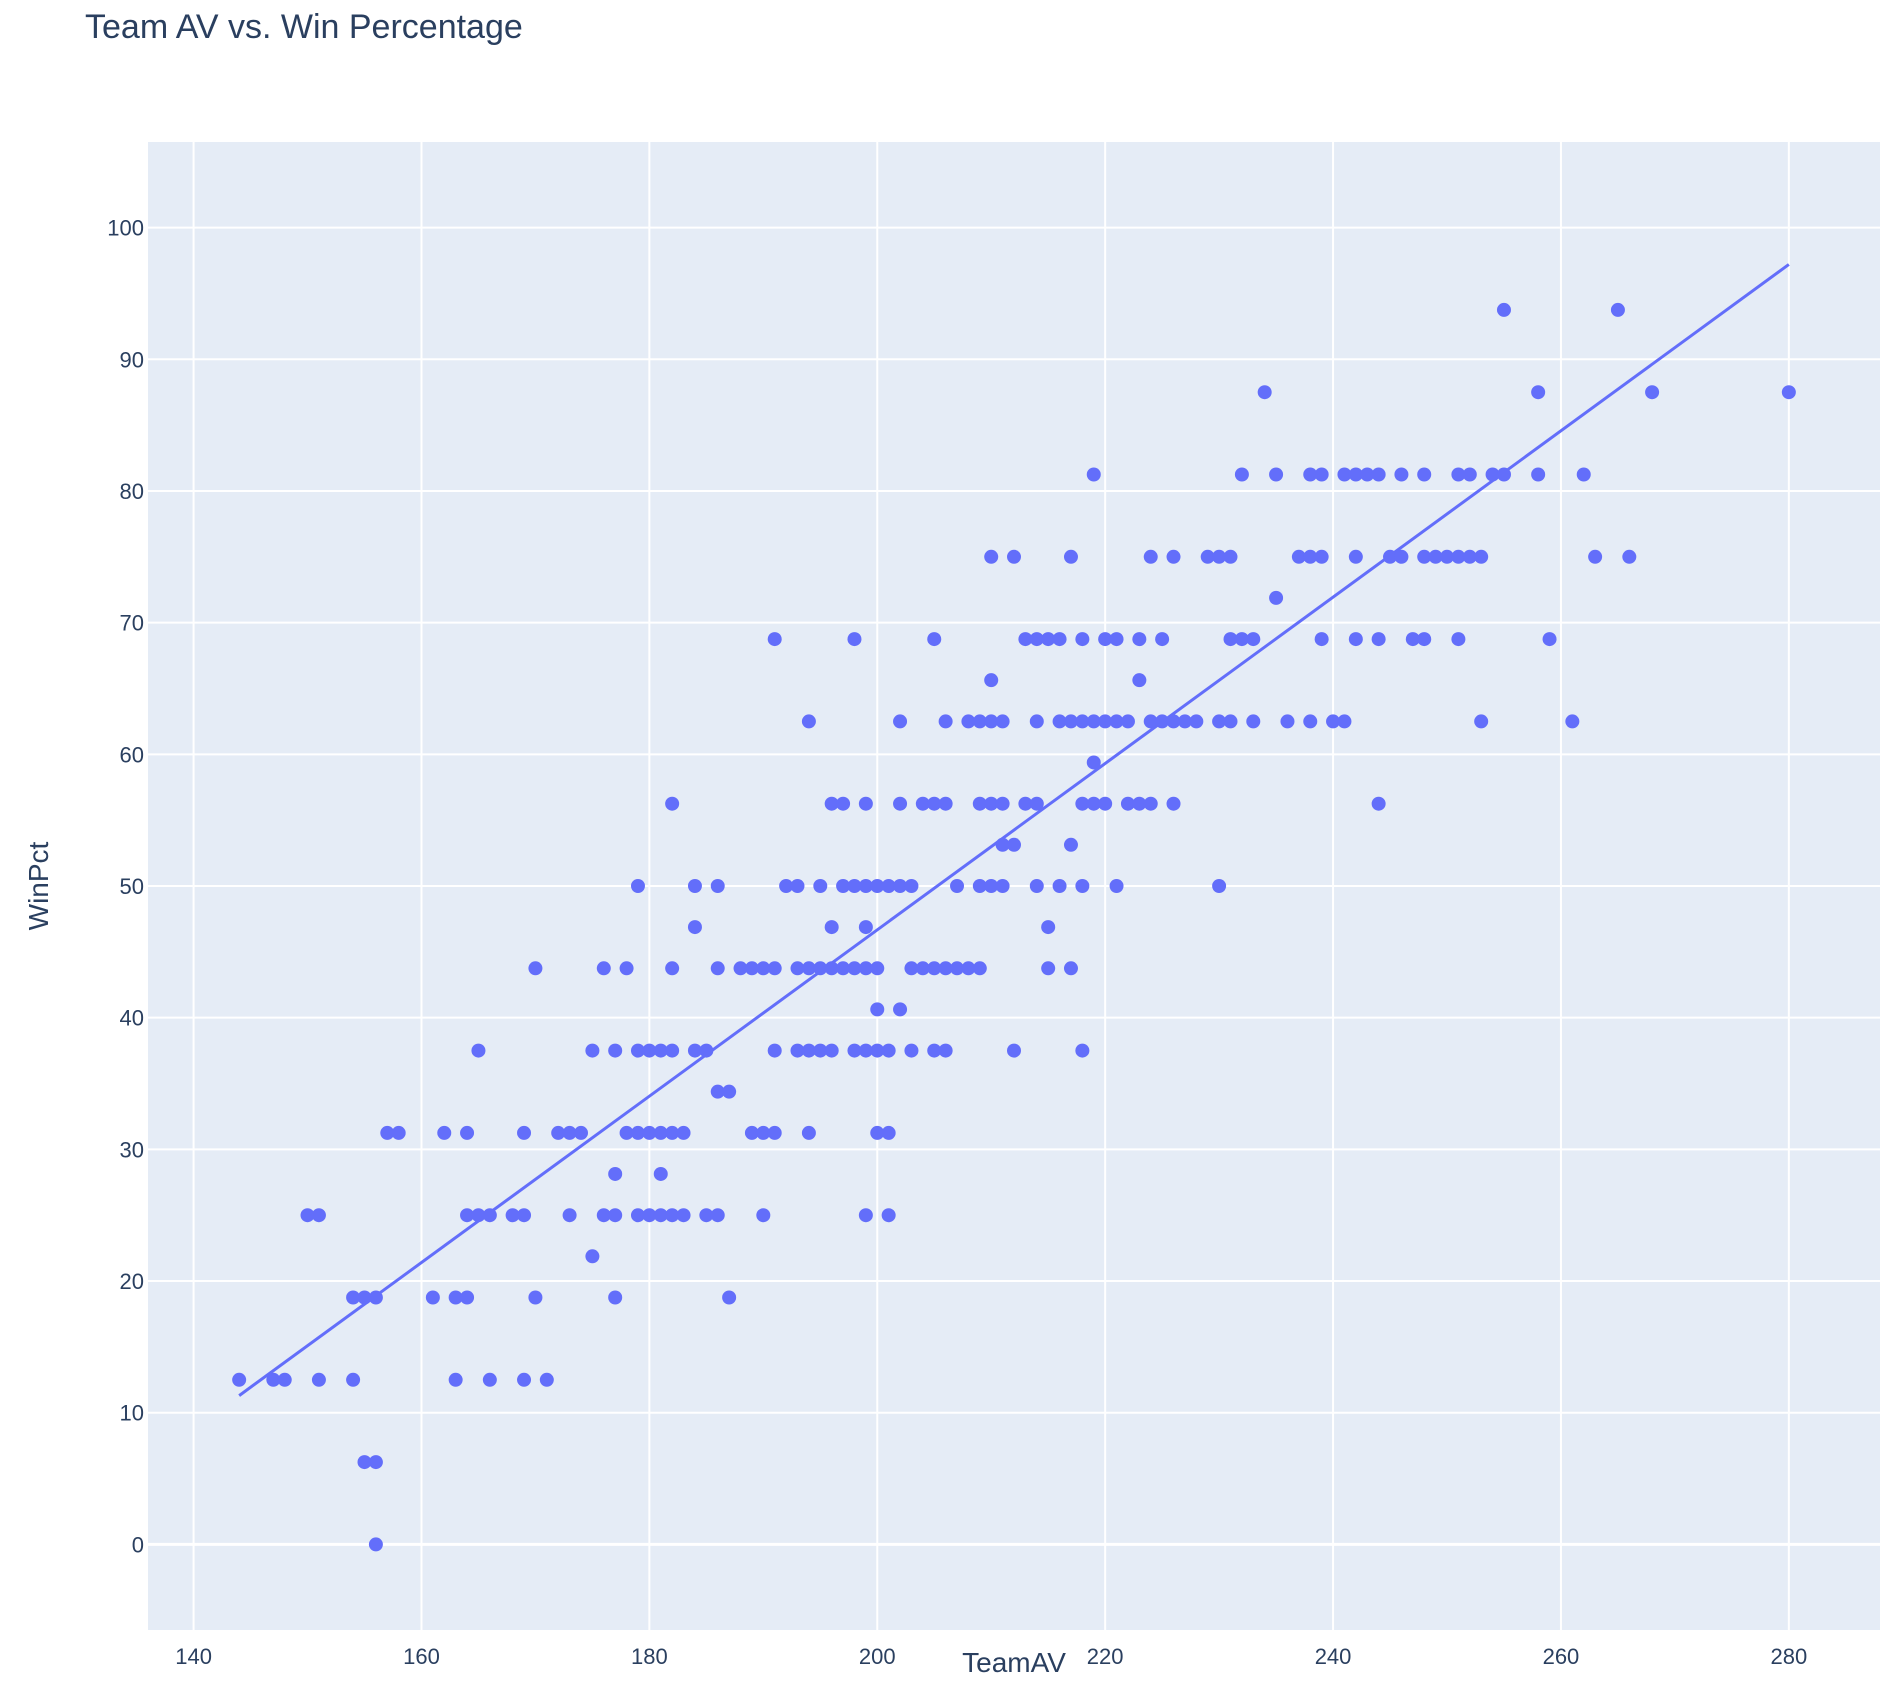  Describe the element at coordinates (1561, 1656) in the screenshot. I see `x-tick-label: 260` at that location.